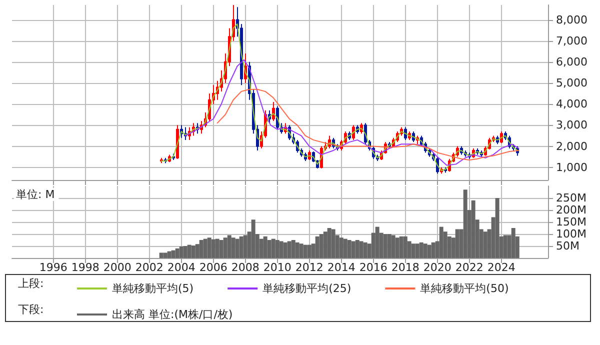 This screenshot has width=600, height=345. I want to click on y-tick-label: 150M, so click(571, 222).